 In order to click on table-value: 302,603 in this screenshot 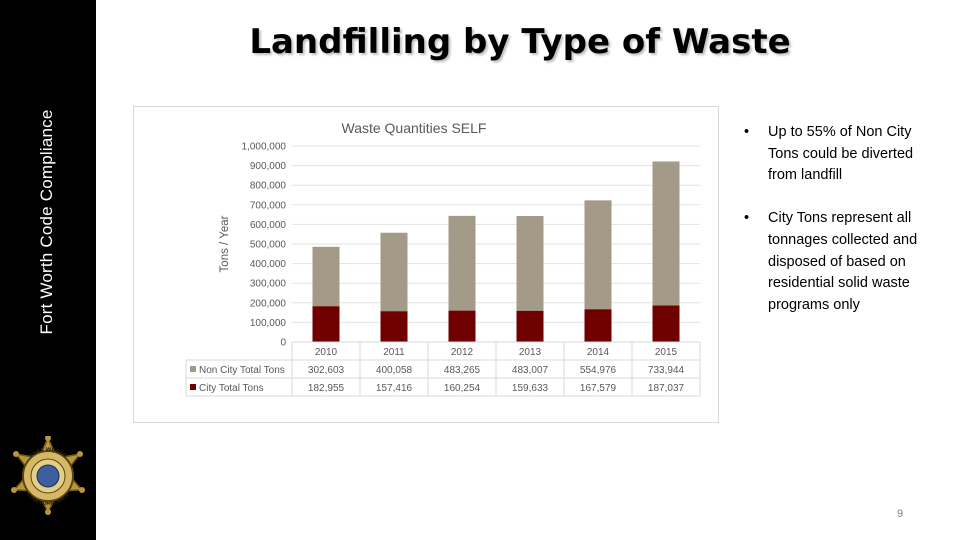, I will do `click(326, 370)`.